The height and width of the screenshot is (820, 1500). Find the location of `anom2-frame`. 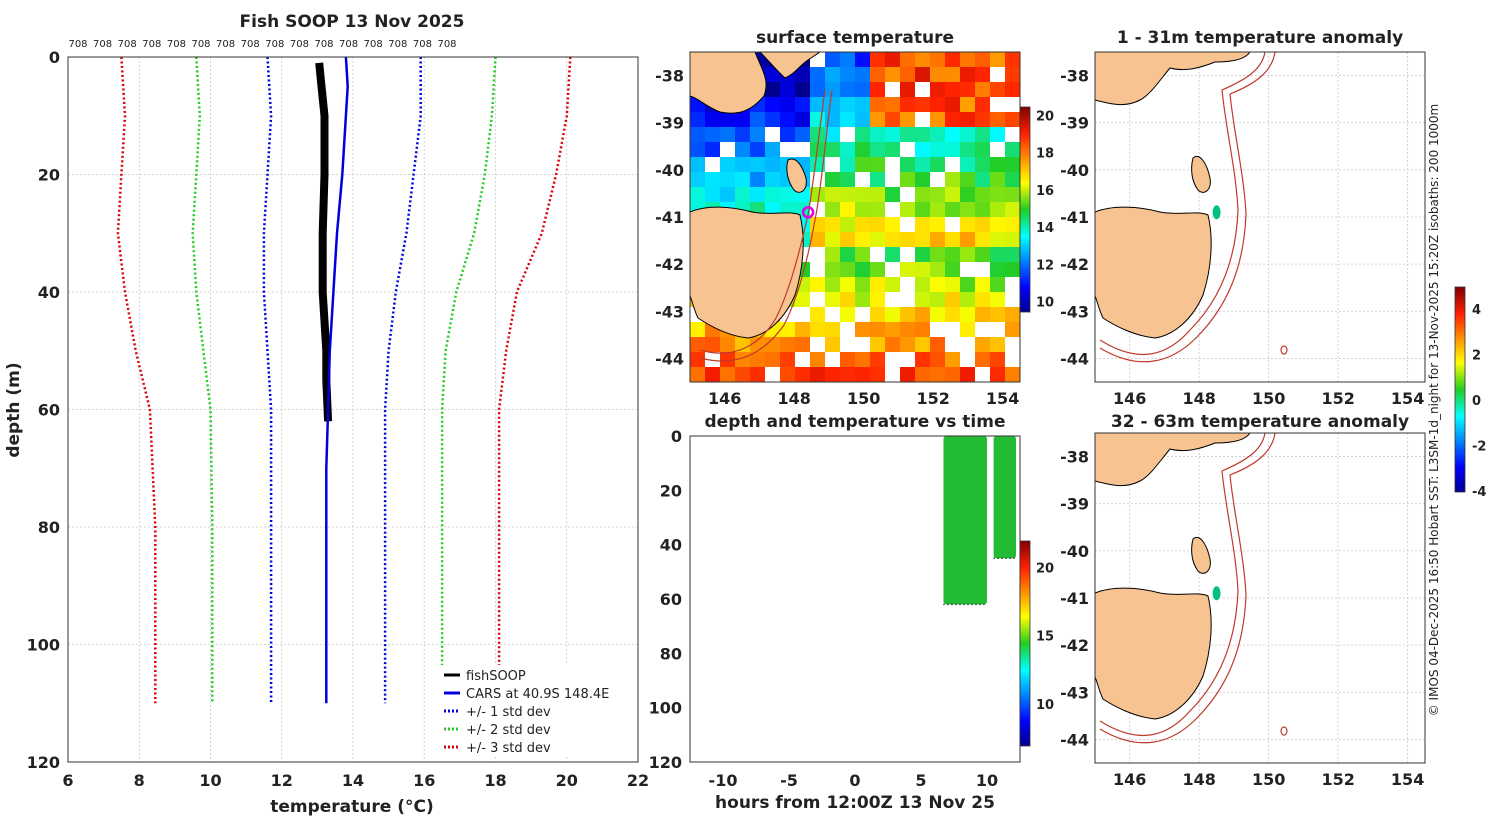

anom2-frame is located at coordinates (1260, 598).